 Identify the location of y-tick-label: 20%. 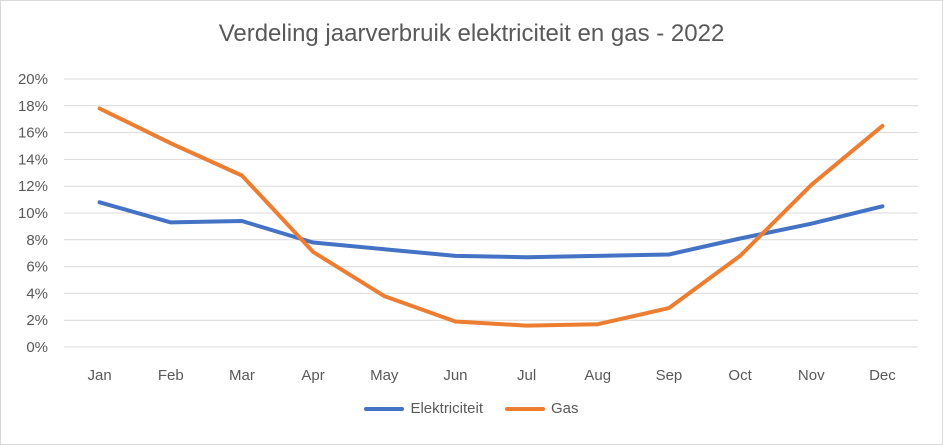
(33, 79).